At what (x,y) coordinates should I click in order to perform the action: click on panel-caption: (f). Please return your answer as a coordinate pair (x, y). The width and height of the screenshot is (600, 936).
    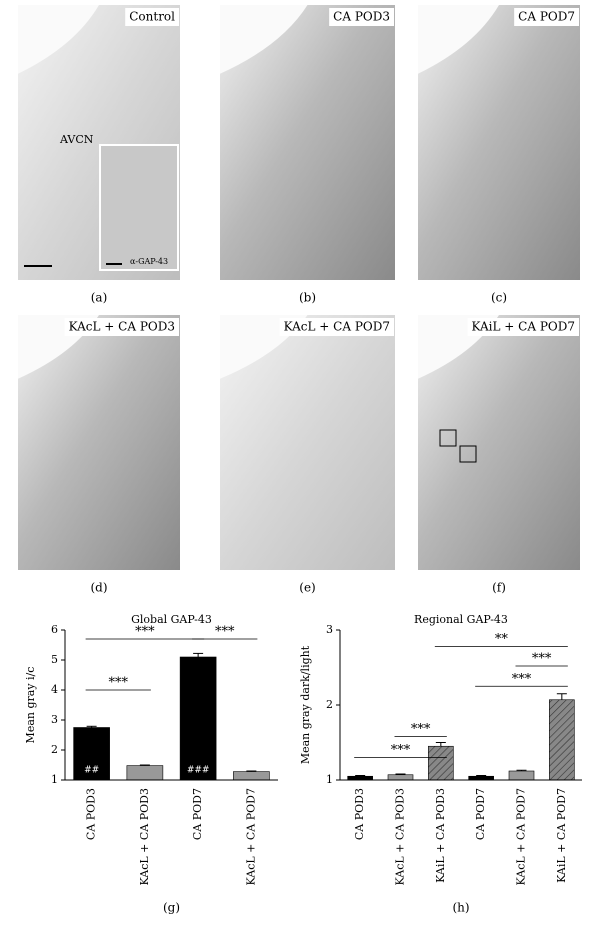
    Looking at the image, I should click on (499, 588).